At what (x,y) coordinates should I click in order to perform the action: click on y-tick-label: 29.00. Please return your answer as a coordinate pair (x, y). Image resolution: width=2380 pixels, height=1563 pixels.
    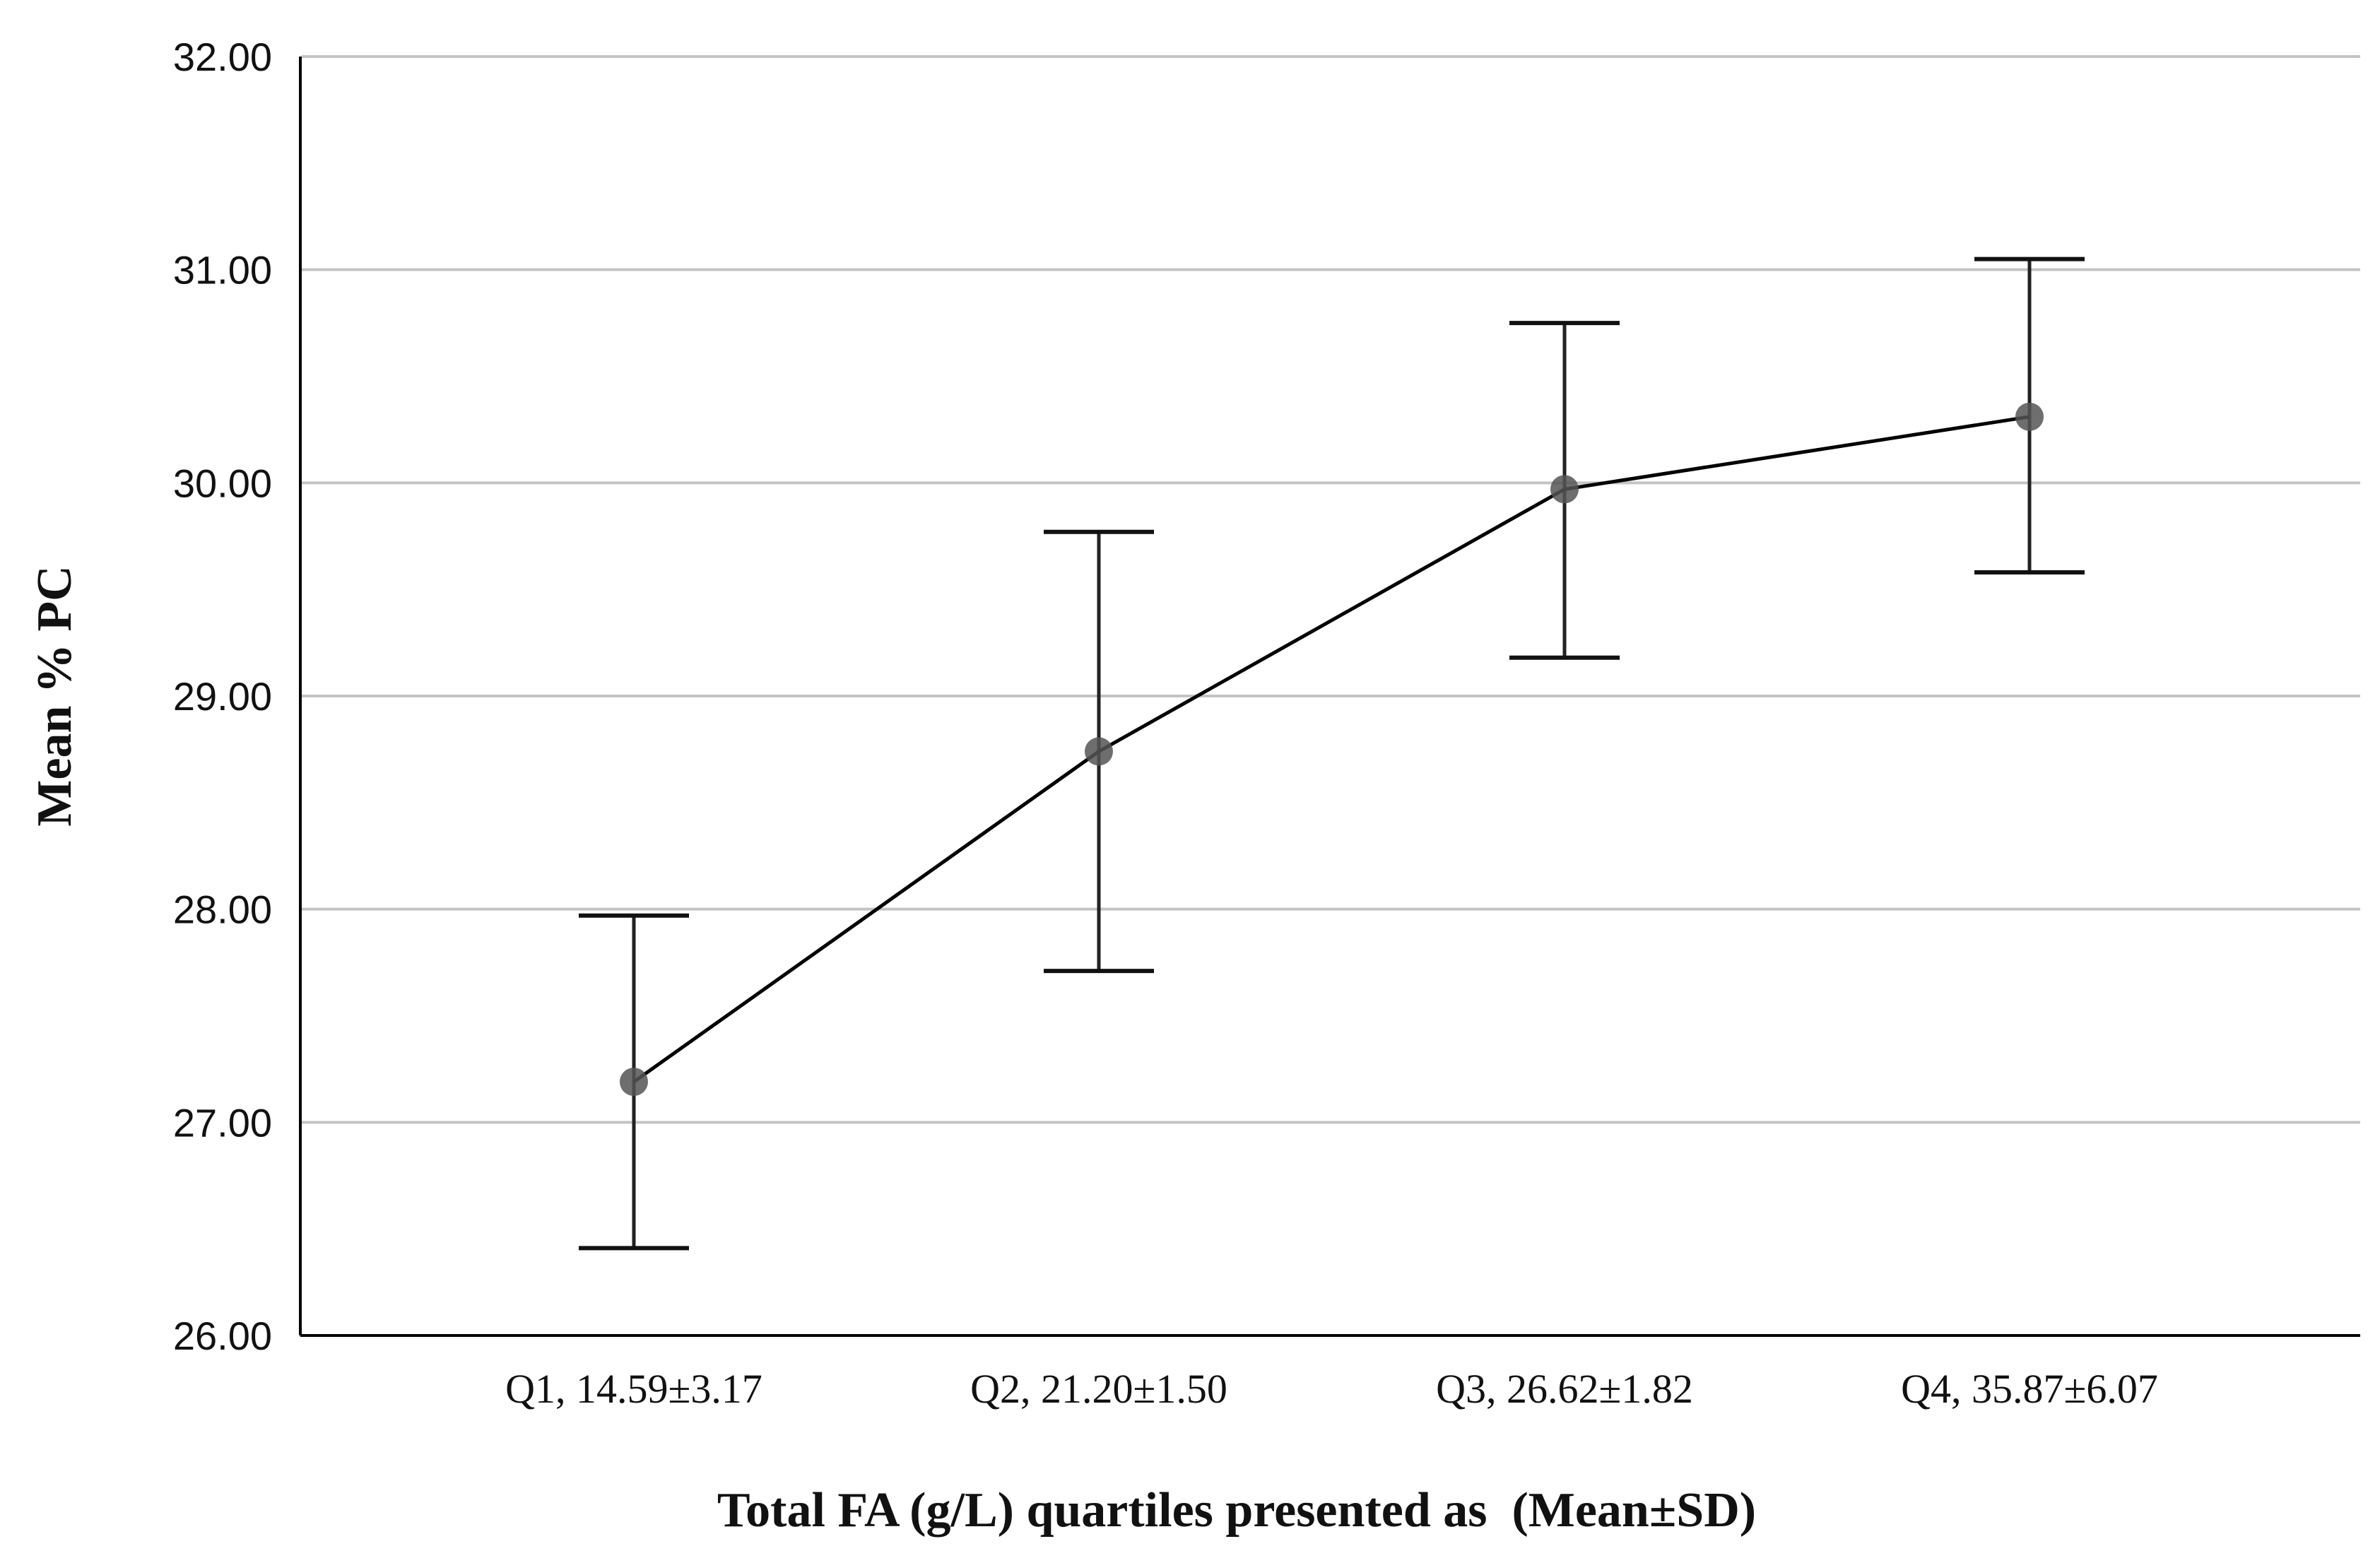
    Looking at the image, I should click on (222, 696).